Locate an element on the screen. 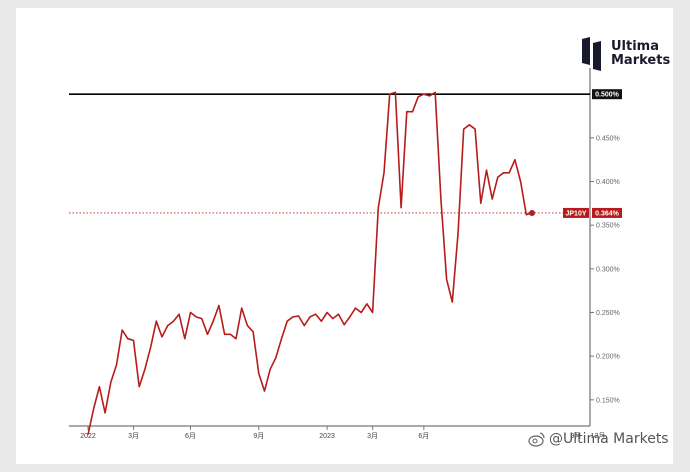  reference-badge is located at coordinates (607, 94).